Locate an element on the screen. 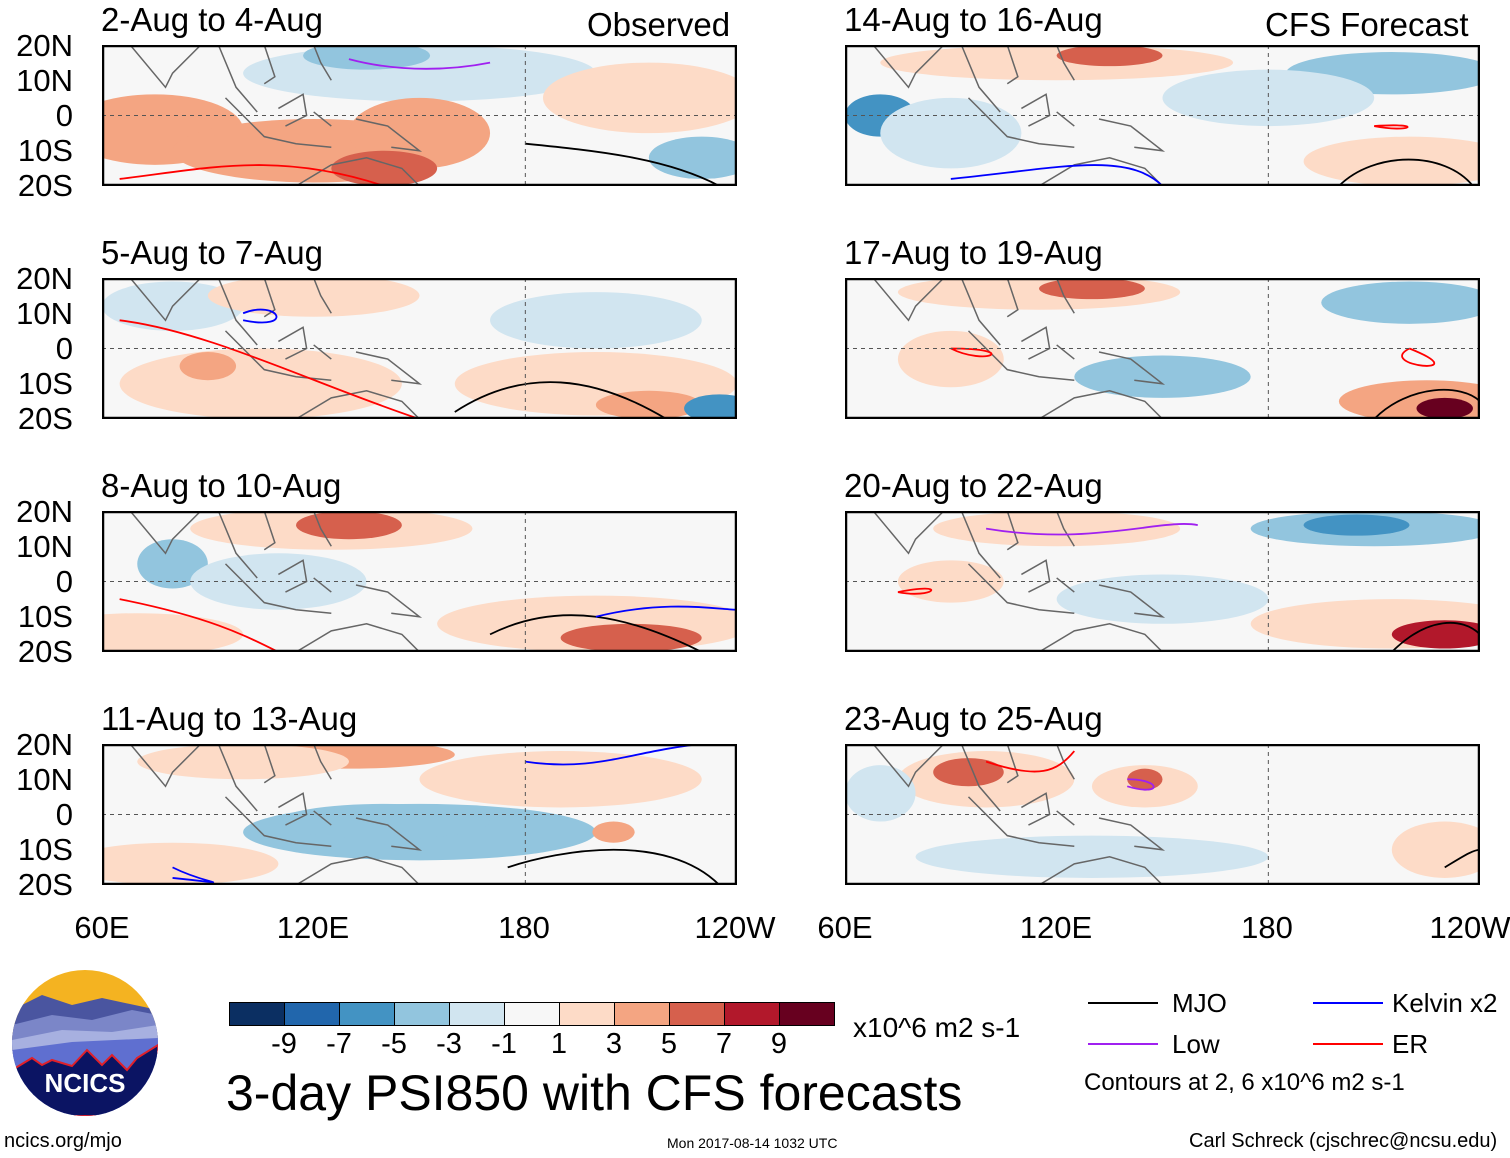 This screenshot has height=1158, width=1510. colorbar-tick-label: 1 is located at coordinates (559, 1044).